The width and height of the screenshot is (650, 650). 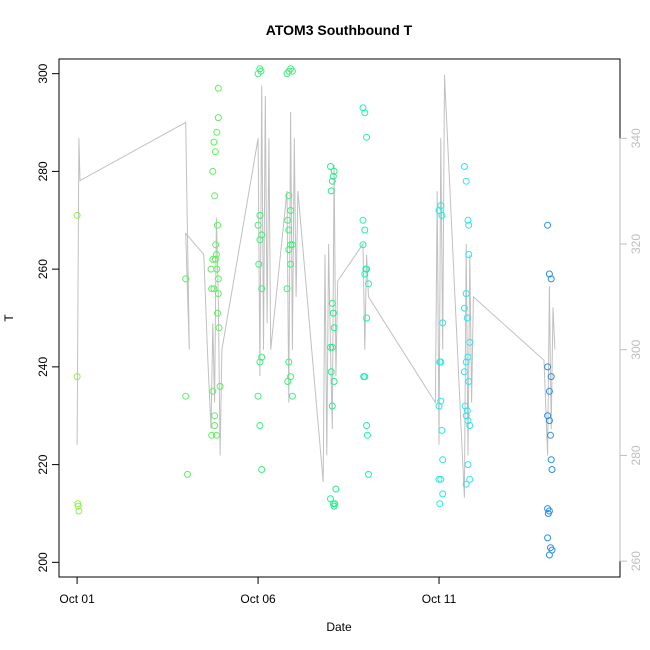 I want to click on y-tick-label: 220, so click(x=43, y=464).